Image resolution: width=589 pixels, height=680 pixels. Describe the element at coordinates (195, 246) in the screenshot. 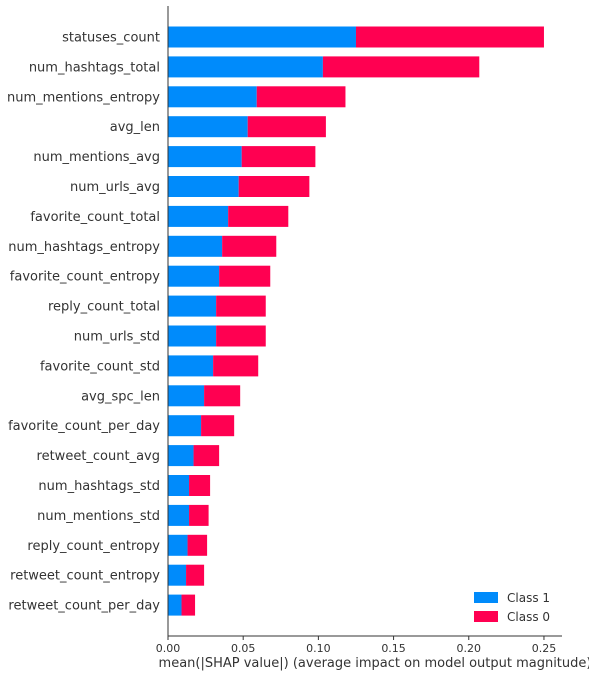

I see `bar-class1-num_hashtags_entropy` at that location.